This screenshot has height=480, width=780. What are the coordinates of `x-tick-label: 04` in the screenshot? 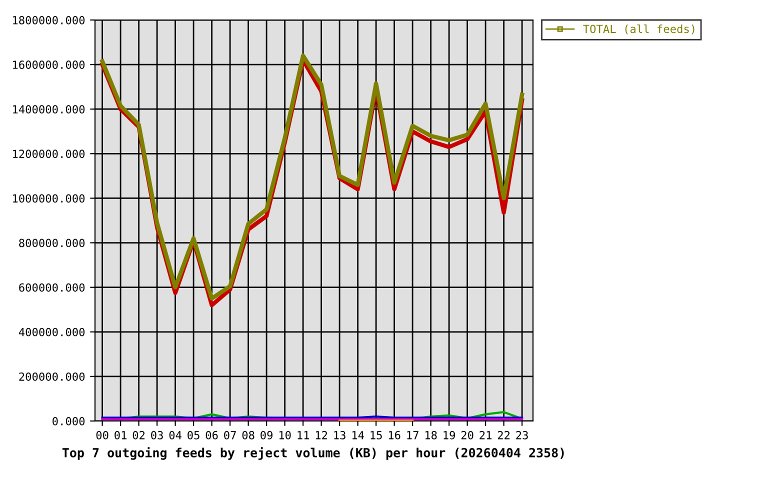 It's located at (175, 435).